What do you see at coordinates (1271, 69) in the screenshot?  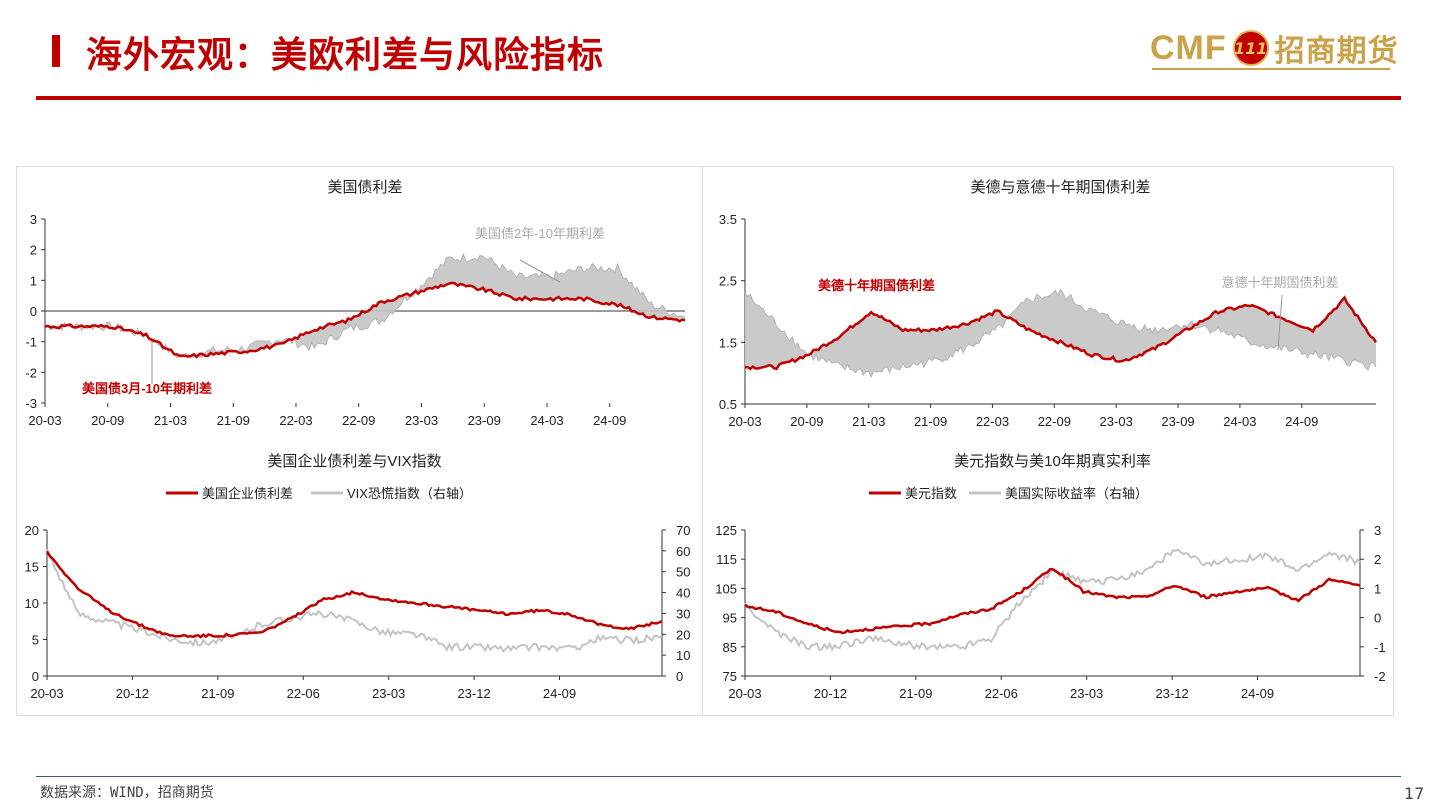 I see `logo-underline` at bounding box center [1271, 69].